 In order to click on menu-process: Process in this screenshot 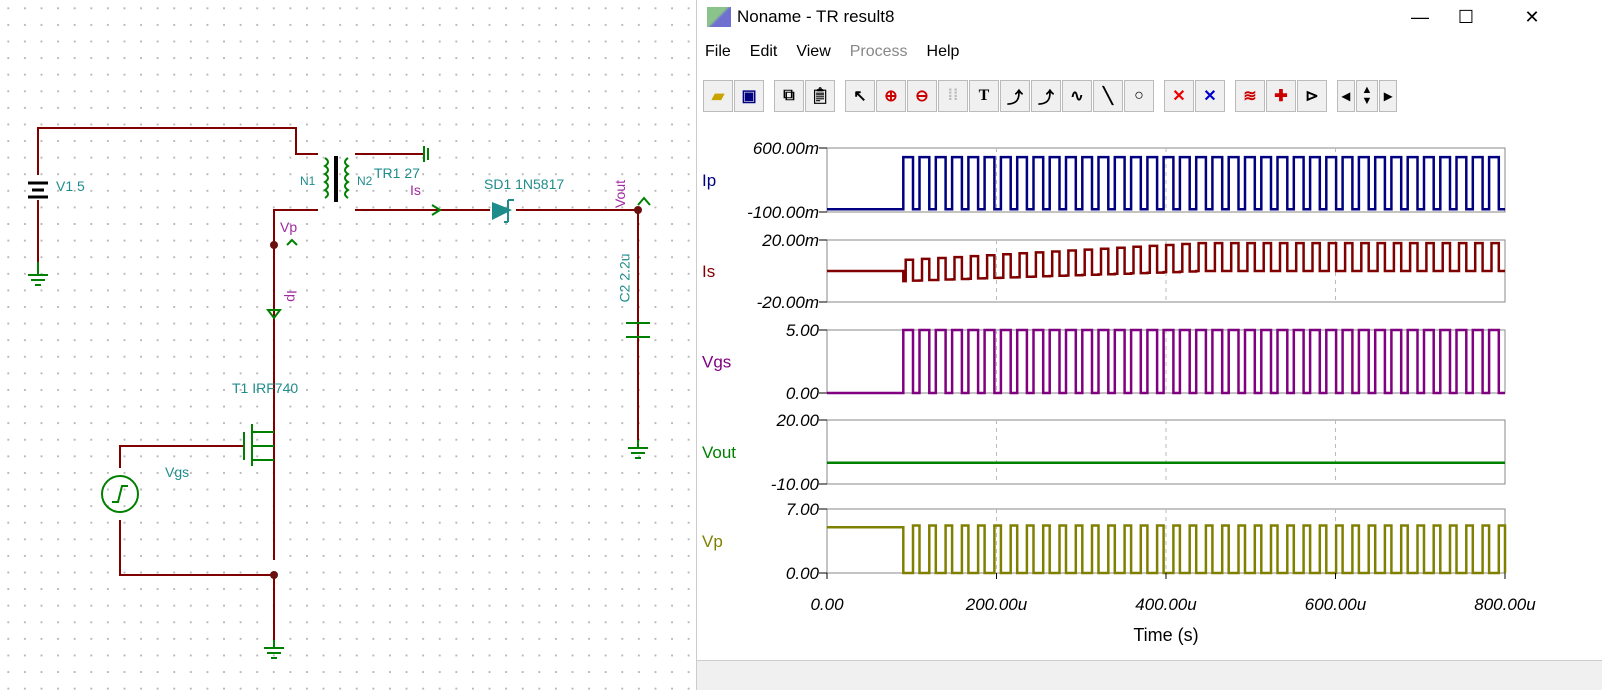, I will do `click(878, 51)`.